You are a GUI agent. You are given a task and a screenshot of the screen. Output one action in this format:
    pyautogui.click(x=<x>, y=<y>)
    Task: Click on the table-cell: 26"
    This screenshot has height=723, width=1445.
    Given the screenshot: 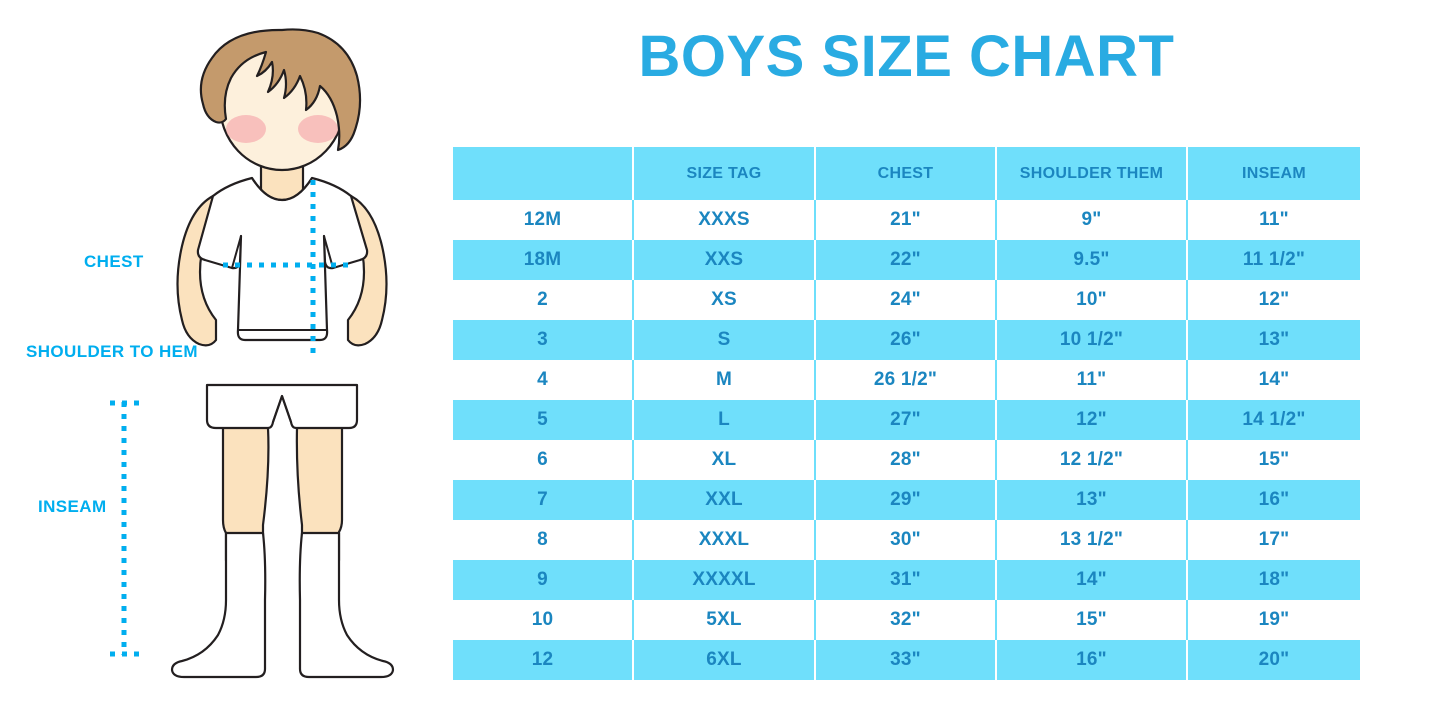 What is the action you would take?
    pyautogui.click(x=906, y=340)
    